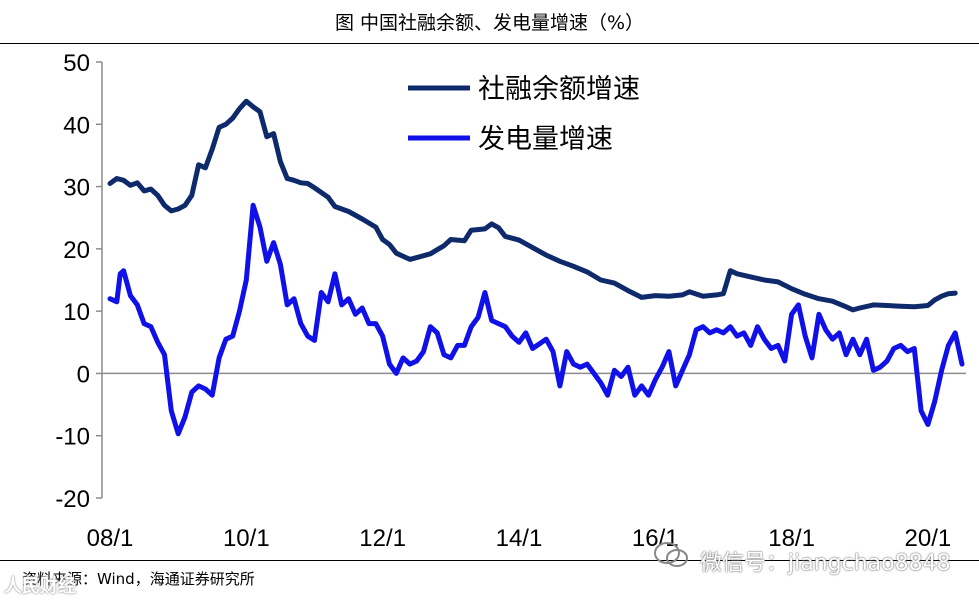  I want to click on y-tick-label: -20, so click(72, 499).